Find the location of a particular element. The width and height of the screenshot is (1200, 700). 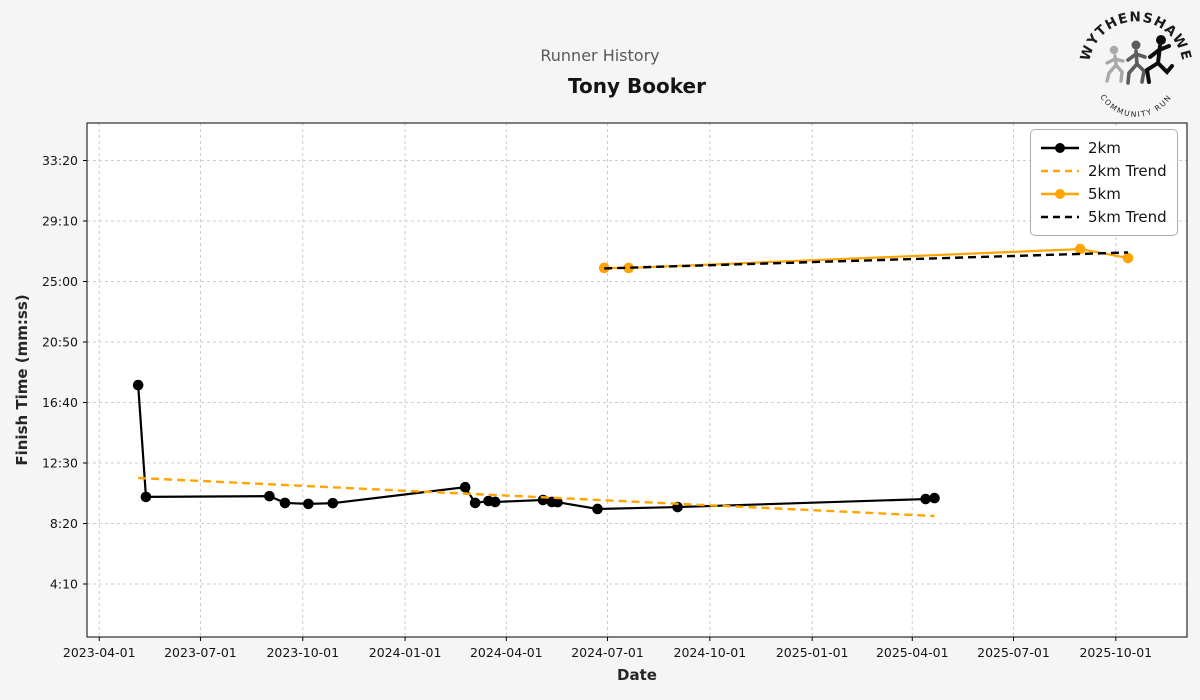

x-tick-label: 2025-04-01 is located at coordinates (912, 652).